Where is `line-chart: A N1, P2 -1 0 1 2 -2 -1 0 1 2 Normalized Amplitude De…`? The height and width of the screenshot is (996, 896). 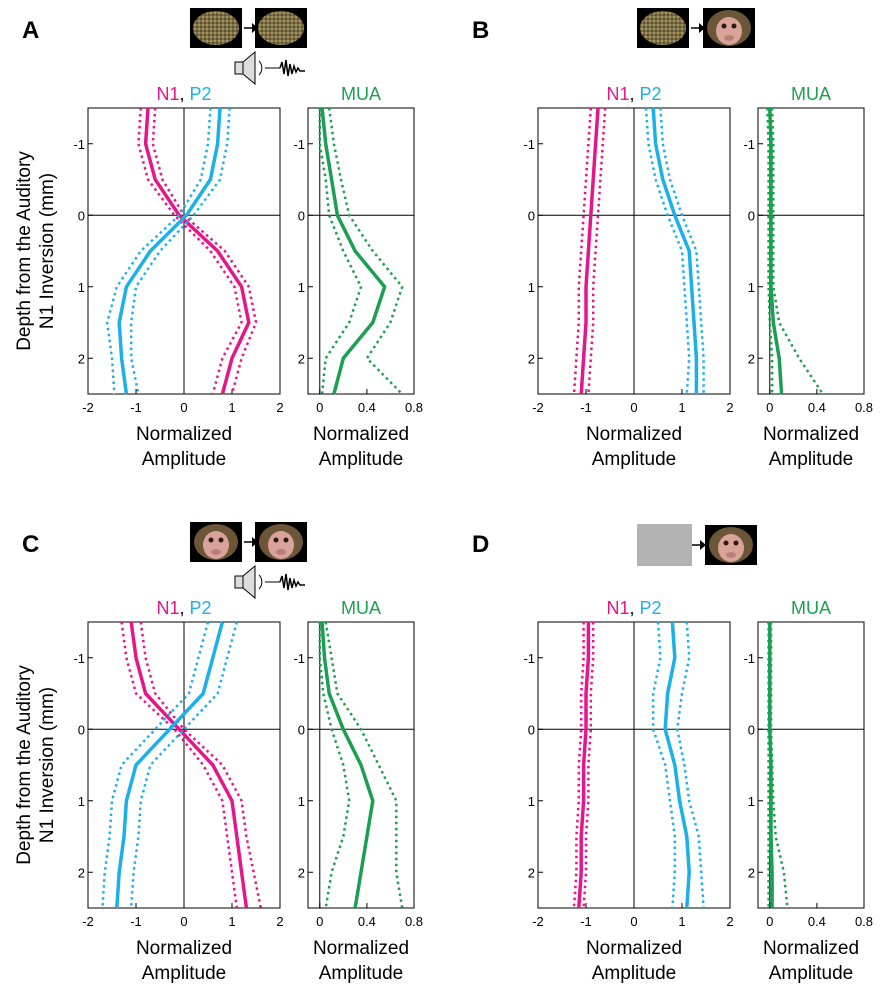
line-chart: A N1, P2 -1 0 1 2 -2 -1 0 1 2 Normalized Amplitude De… is located at coordinates (149, 243).